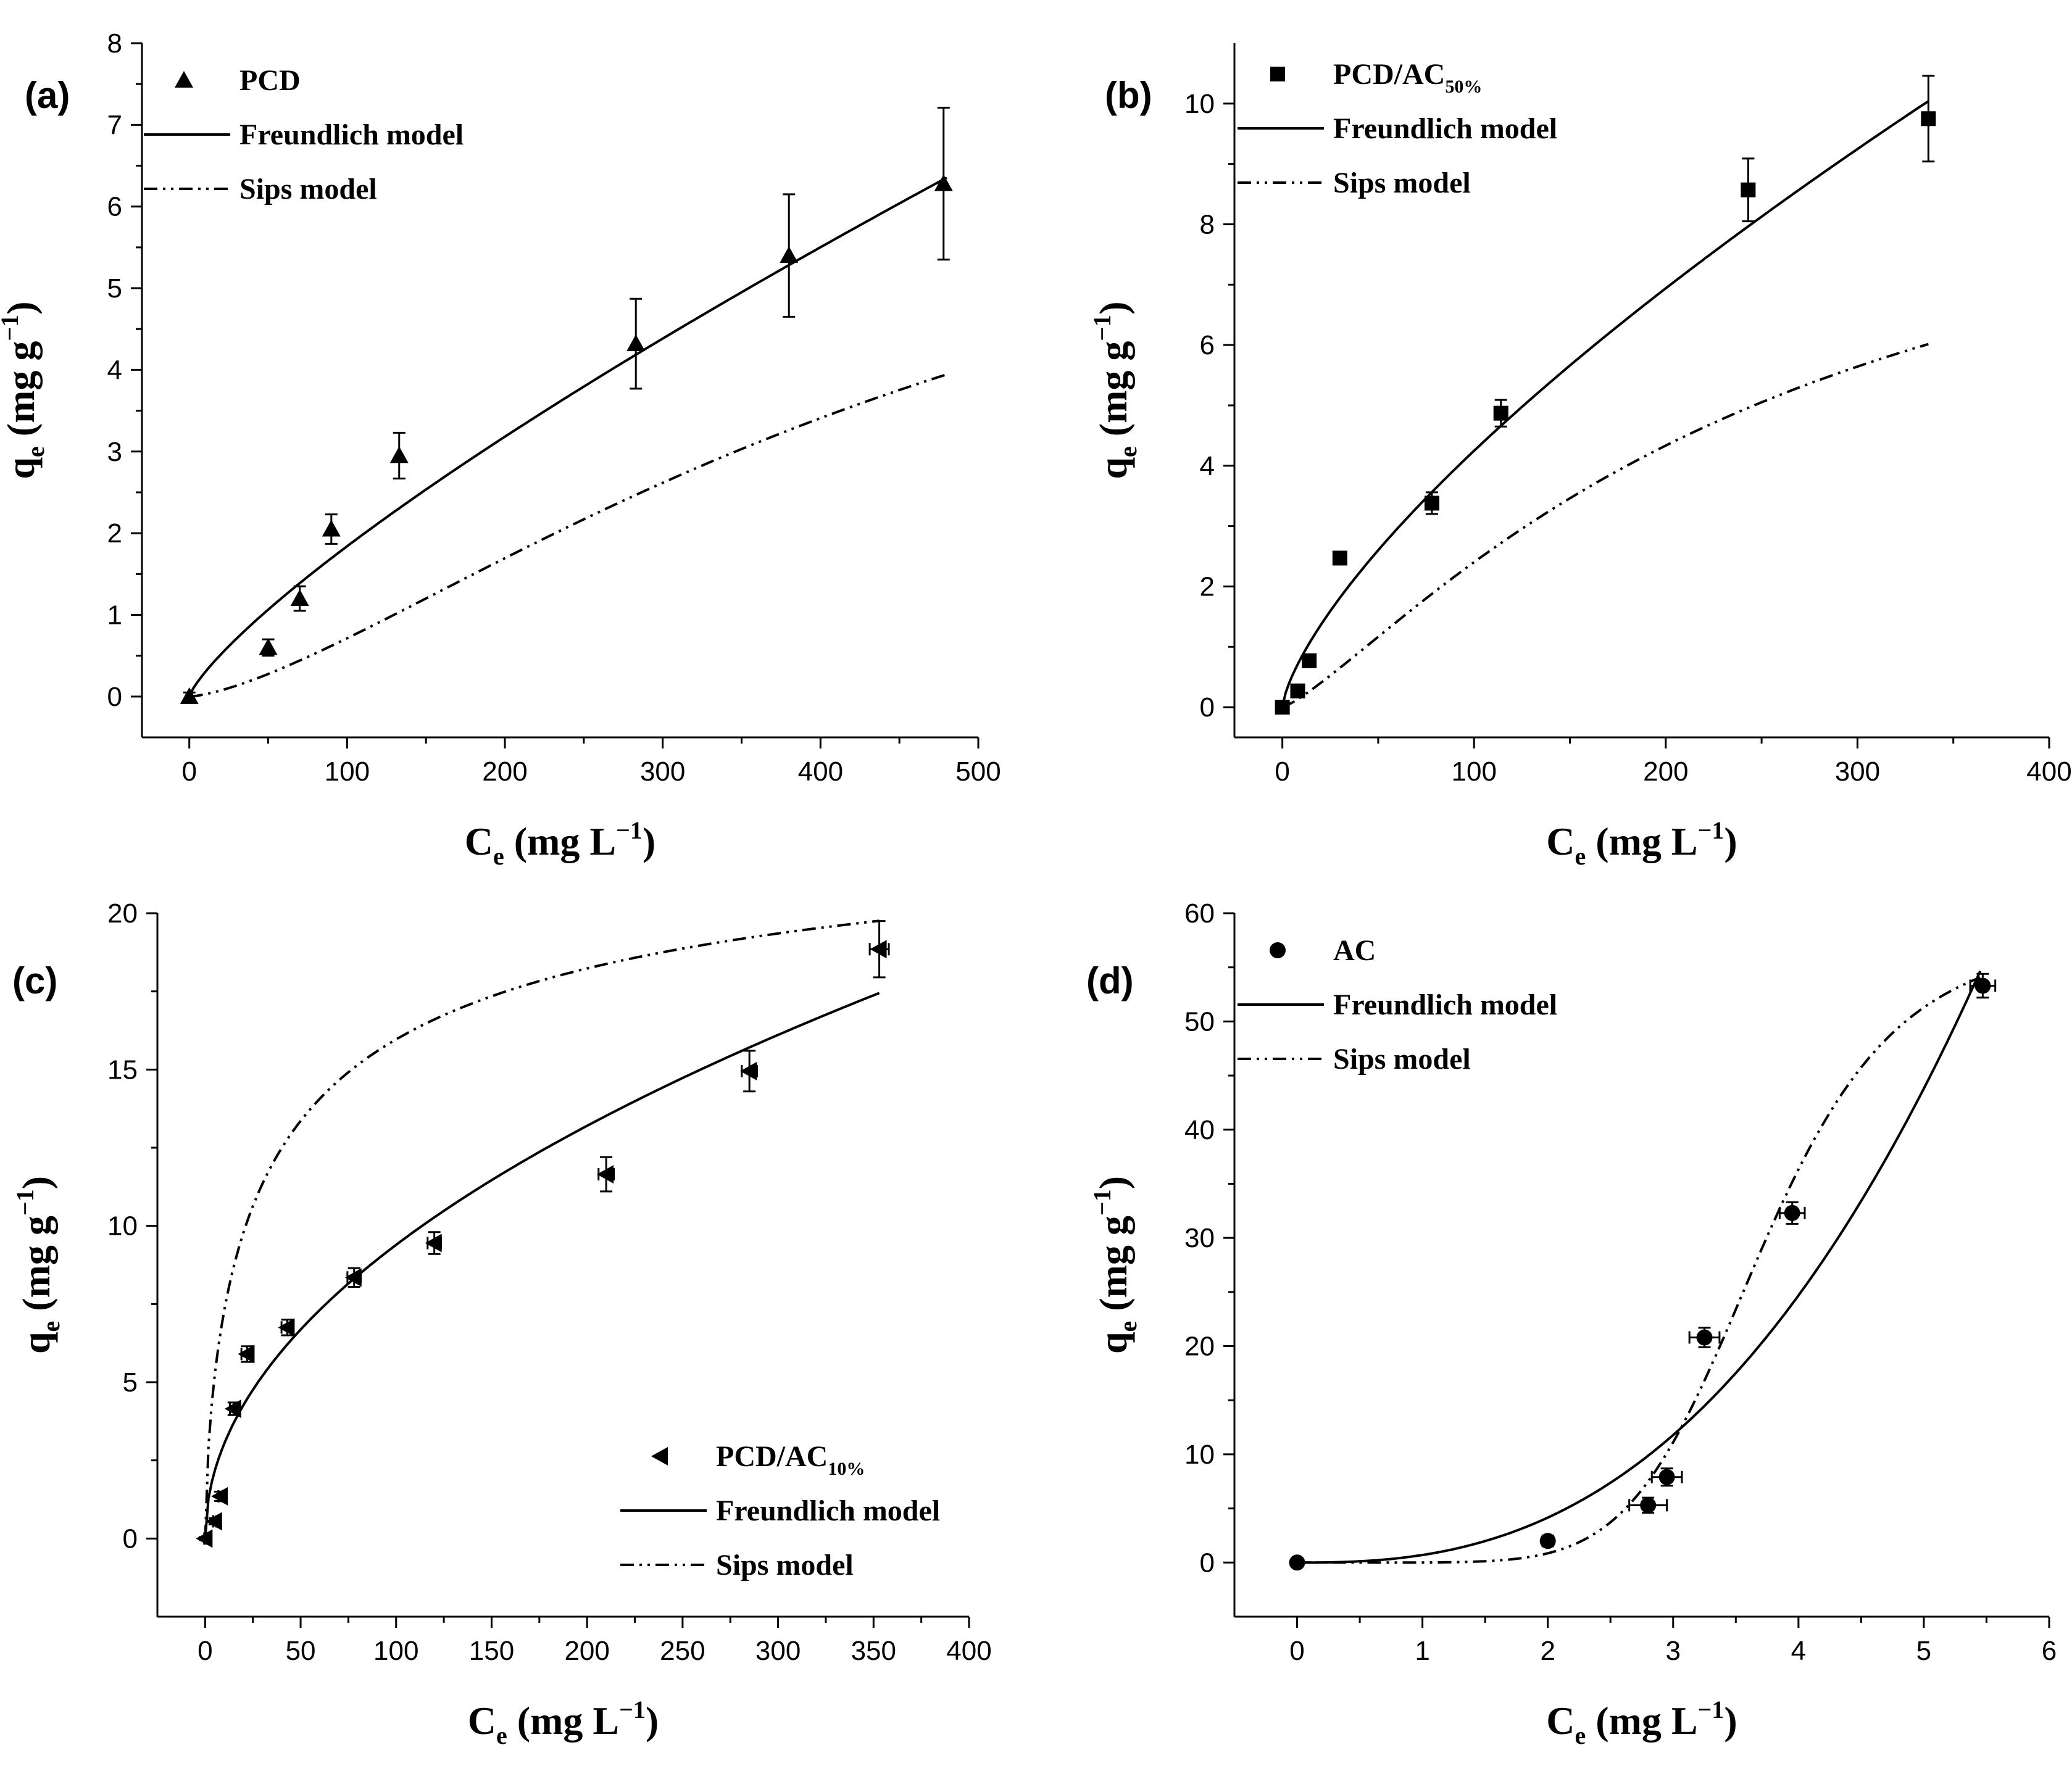  What do you see at coordinates (491, 1651) in the screenshot?
I see `x-tick-label: 150` at bounding box center [491, 1651].